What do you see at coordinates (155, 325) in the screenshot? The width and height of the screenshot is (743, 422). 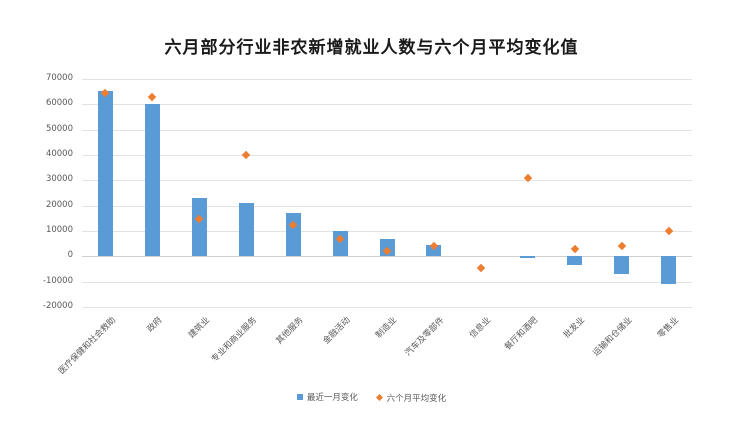 I see `x-tick-label: 政府` at bounding box center [155, 325].